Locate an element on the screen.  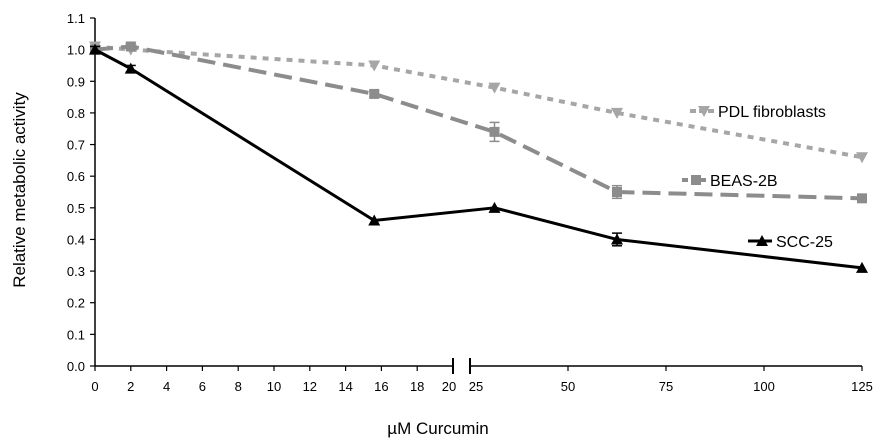
y-tick-label: 1.0 is located at coordinates (76, 50).